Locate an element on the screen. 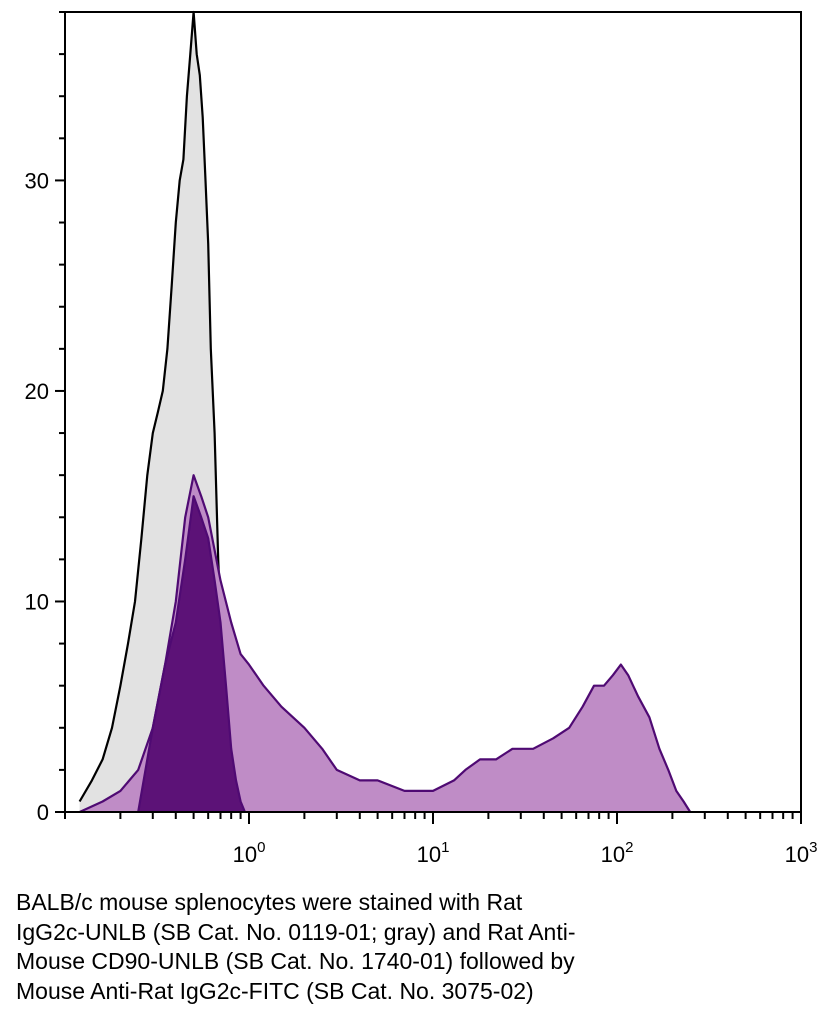  series-2-area is located at coordinates (191, 654).